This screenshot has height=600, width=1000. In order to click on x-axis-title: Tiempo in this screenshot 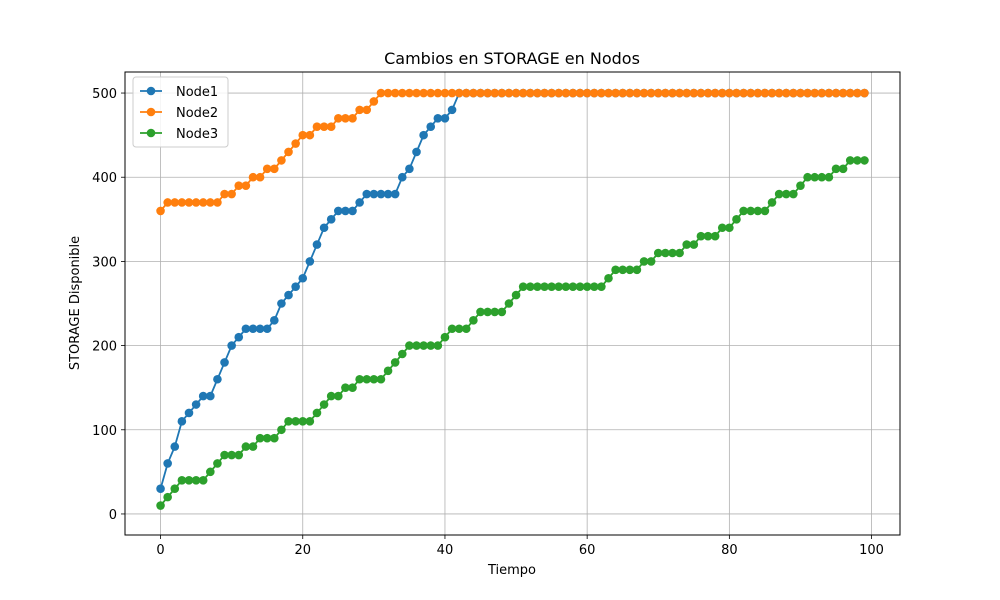, I will do `click(511, 570)`.